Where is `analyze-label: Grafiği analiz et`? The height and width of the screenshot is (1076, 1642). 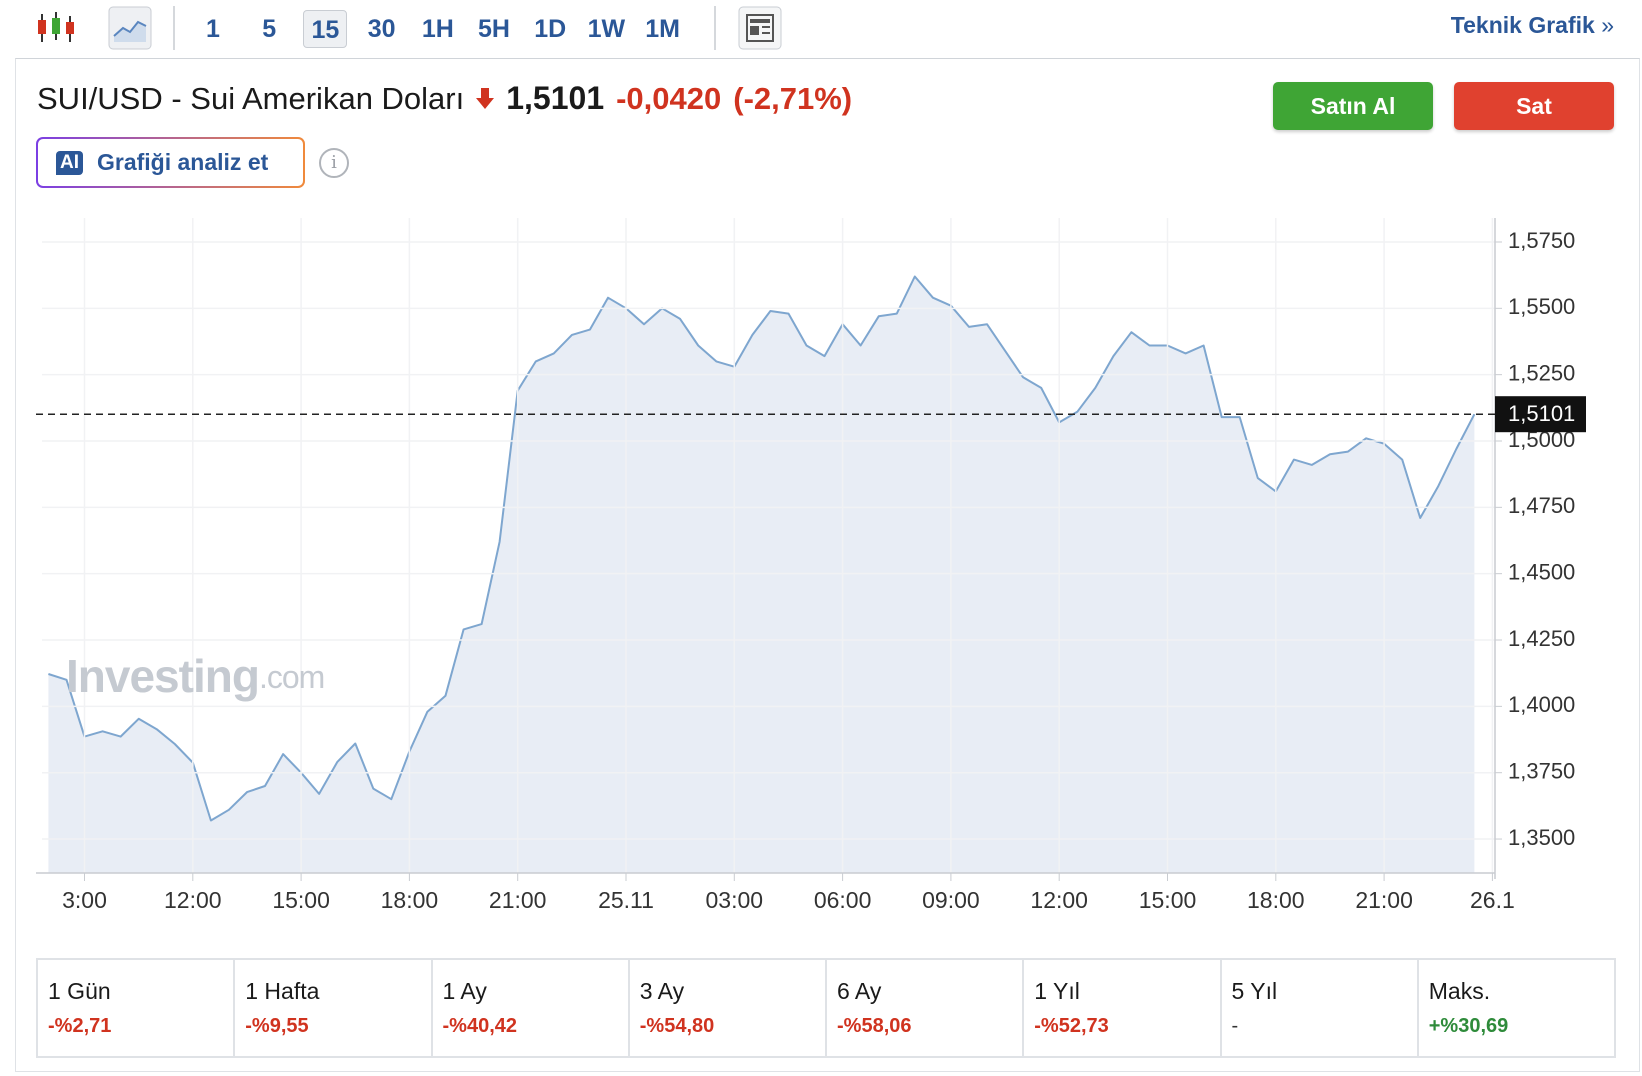 analyze-label: Grafiği analiz et is located at coordinates (183, 162).